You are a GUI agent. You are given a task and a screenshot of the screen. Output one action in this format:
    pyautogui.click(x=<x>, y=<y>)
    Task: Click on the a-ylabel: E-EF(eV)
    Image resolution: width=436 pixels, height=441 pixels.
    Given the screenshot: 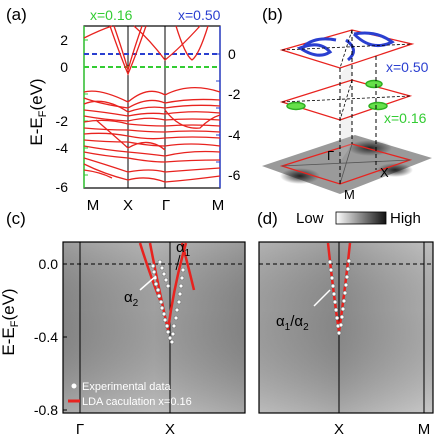 What is the action you would take?
    pyautogui.click(x=38, y=111)
    